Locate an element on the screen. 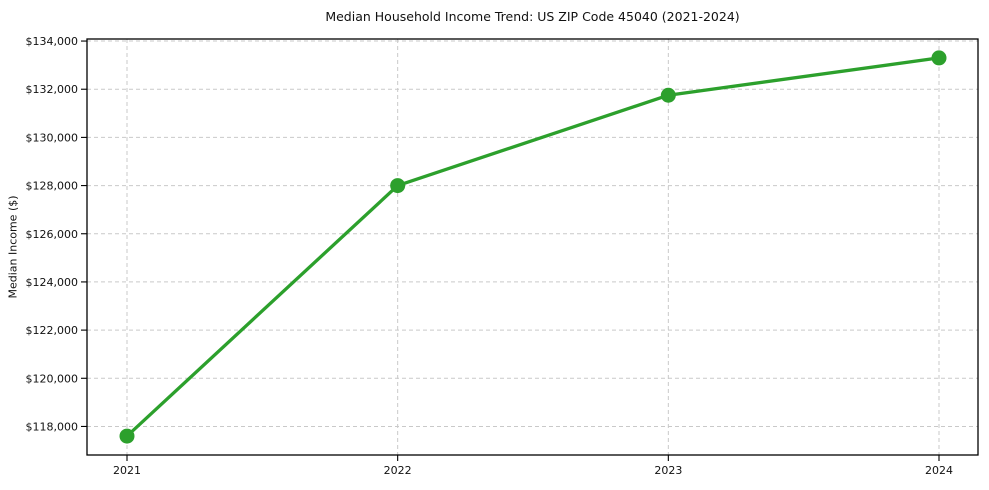 The image size is (989, 490). y-tick-label: $134,000 is located at coordinates (52, 41).